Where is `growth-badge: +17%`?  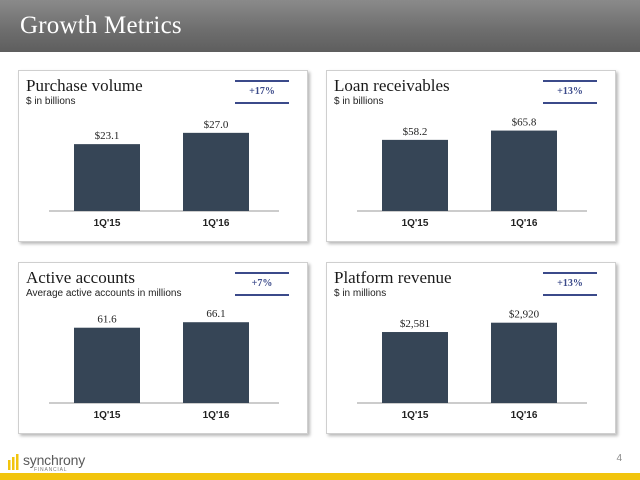 growth-badge: +17% is located at coordinates (262, 92).